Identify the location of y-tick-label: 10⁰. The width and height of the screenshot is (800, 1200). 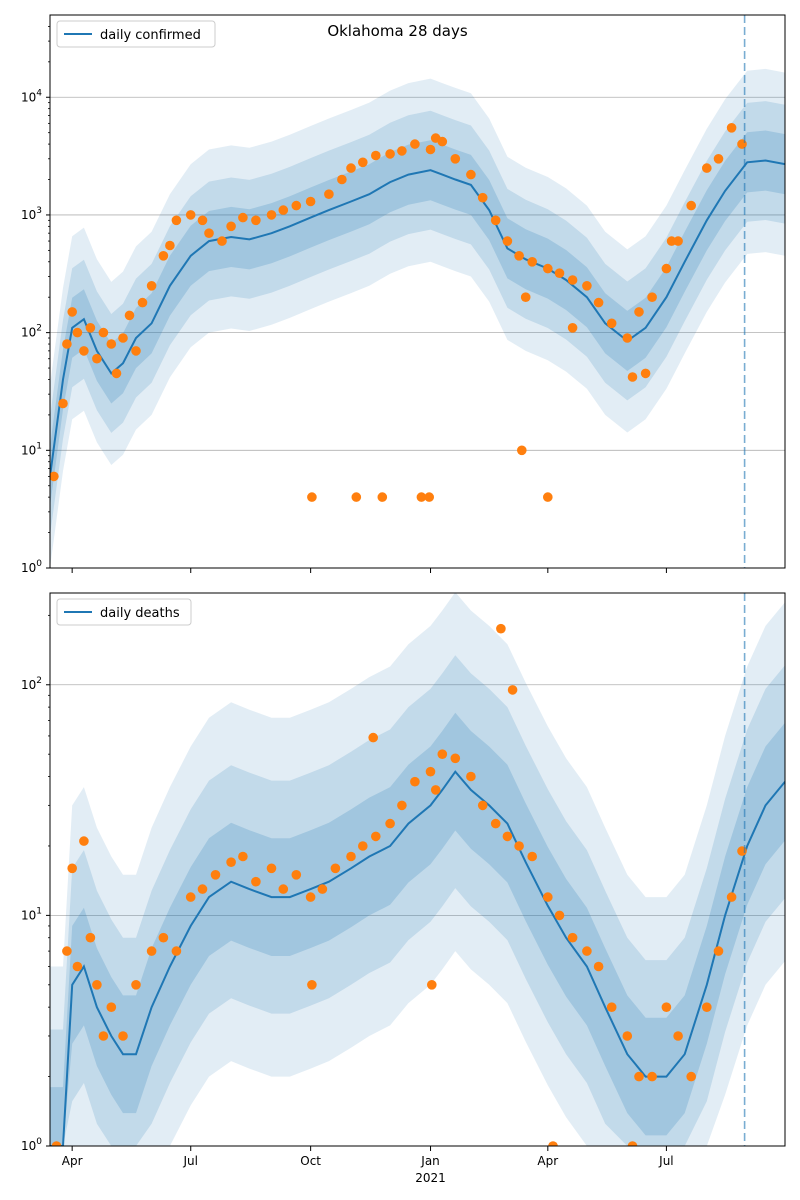
(31, 1145).